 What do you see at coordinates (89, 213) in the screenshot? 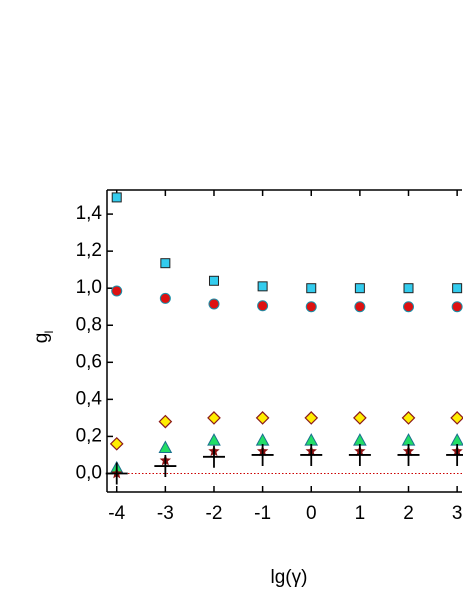
I see `y-tick-label: 1,4` at bounding box center [89, 213].